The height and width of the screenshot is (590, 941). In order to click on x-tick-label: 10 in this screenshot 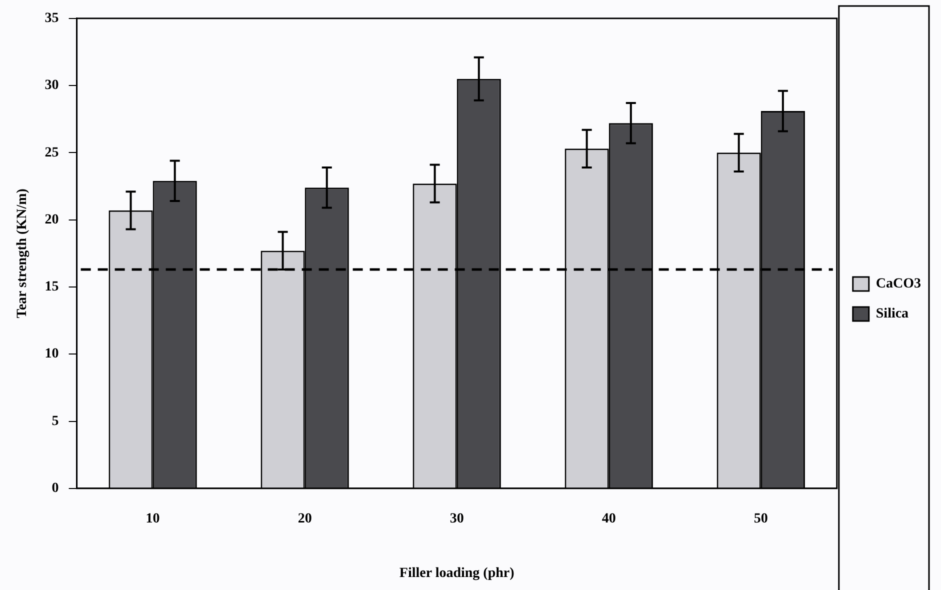, I will do `click(153, 518)`.